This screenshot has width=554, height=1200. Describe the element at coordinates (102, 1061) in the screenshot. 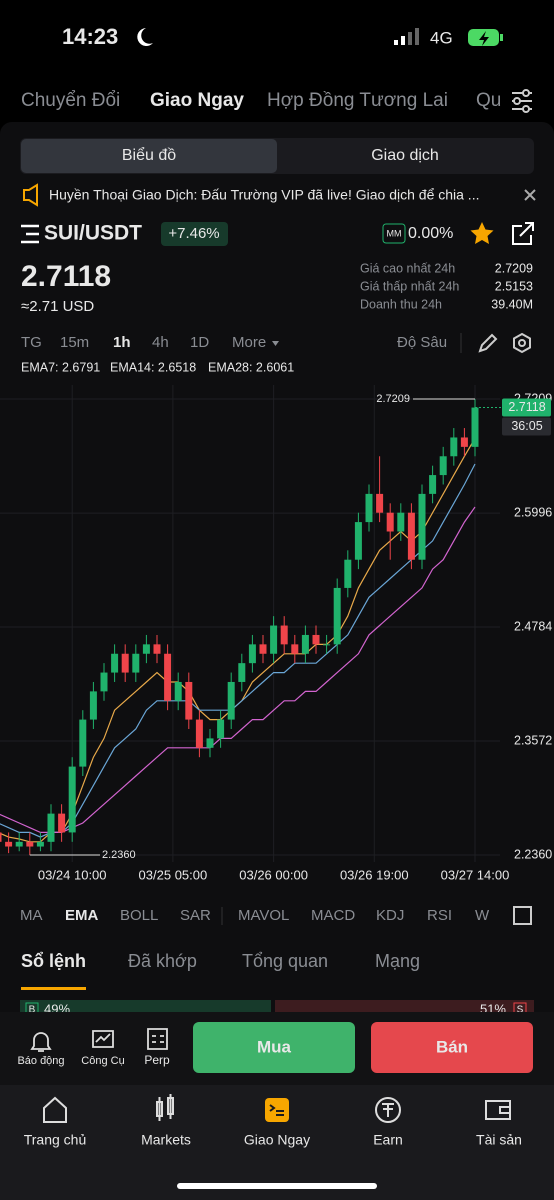

I see `tool-label: Công Cụ` at that location.